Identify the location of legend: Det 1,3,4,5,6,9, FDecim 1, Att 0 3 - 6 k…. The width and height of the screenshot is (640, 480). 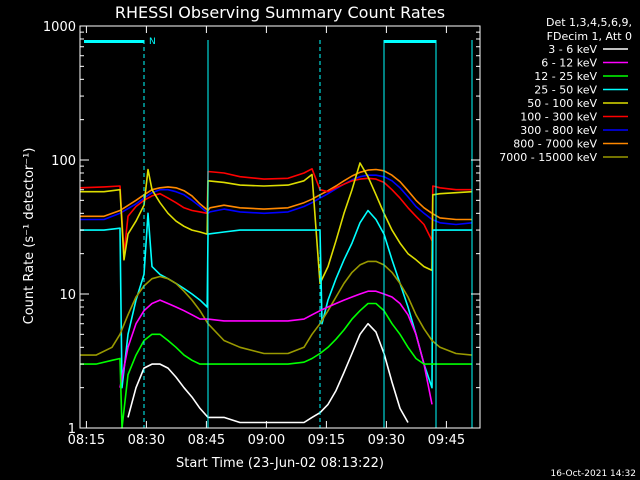
(565, 90).